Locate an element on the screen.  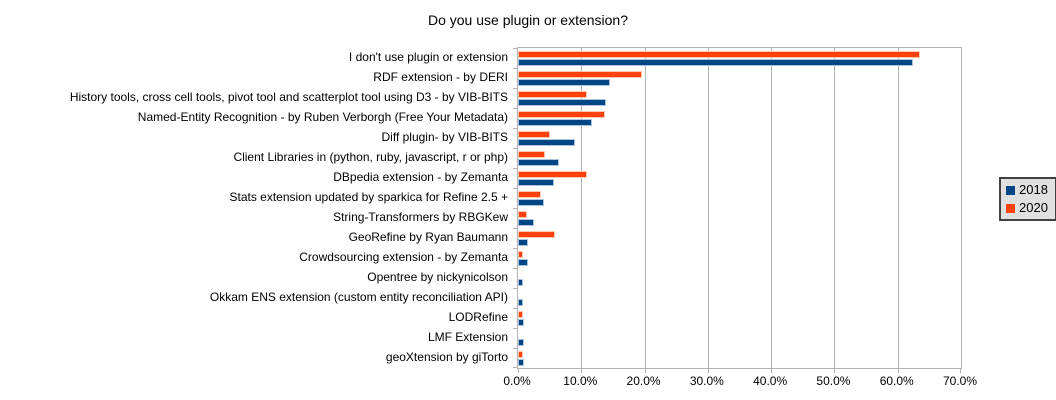
legend-swatch-2020 is located at coordinates (1010, 208).